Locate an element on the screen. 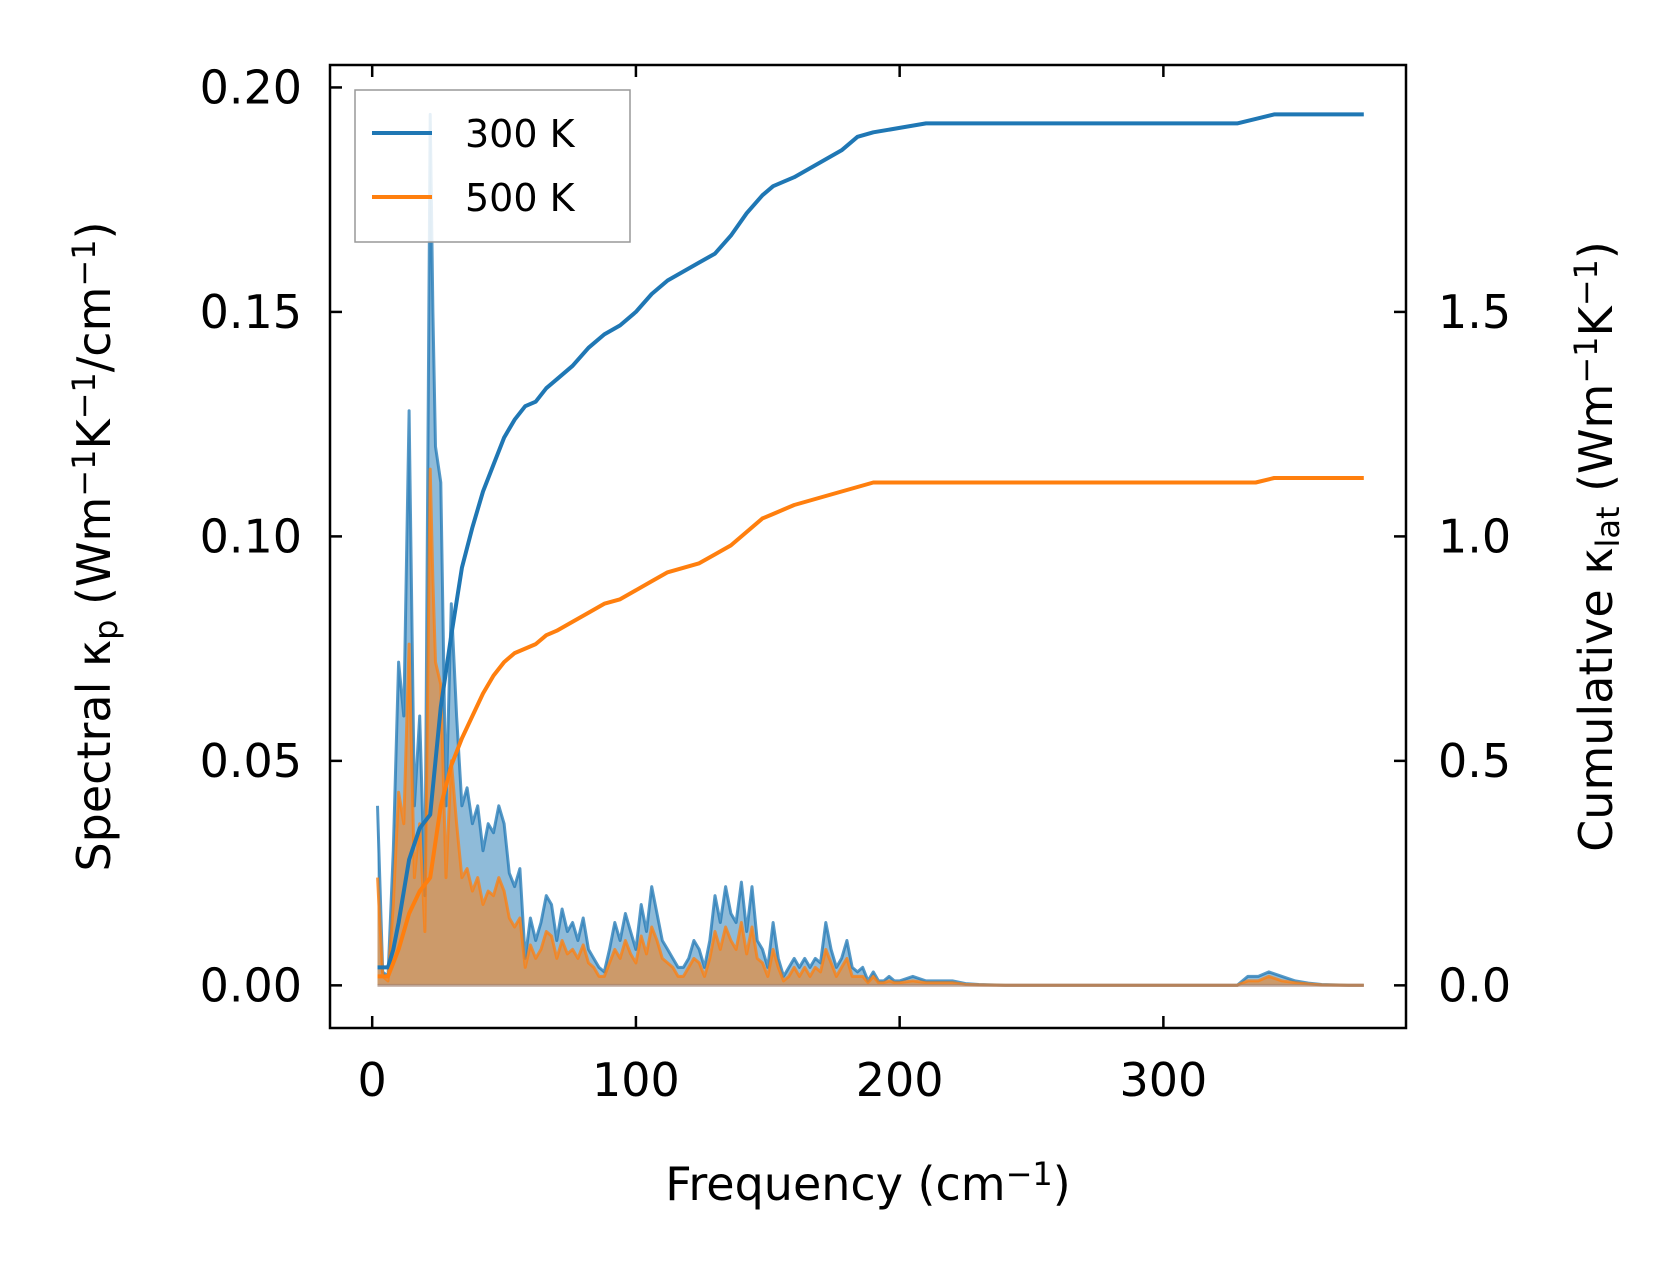 This screenshot has width=1679, height=1269. left-y-tick-label: 0.15 is located at coordinates (251, 312).